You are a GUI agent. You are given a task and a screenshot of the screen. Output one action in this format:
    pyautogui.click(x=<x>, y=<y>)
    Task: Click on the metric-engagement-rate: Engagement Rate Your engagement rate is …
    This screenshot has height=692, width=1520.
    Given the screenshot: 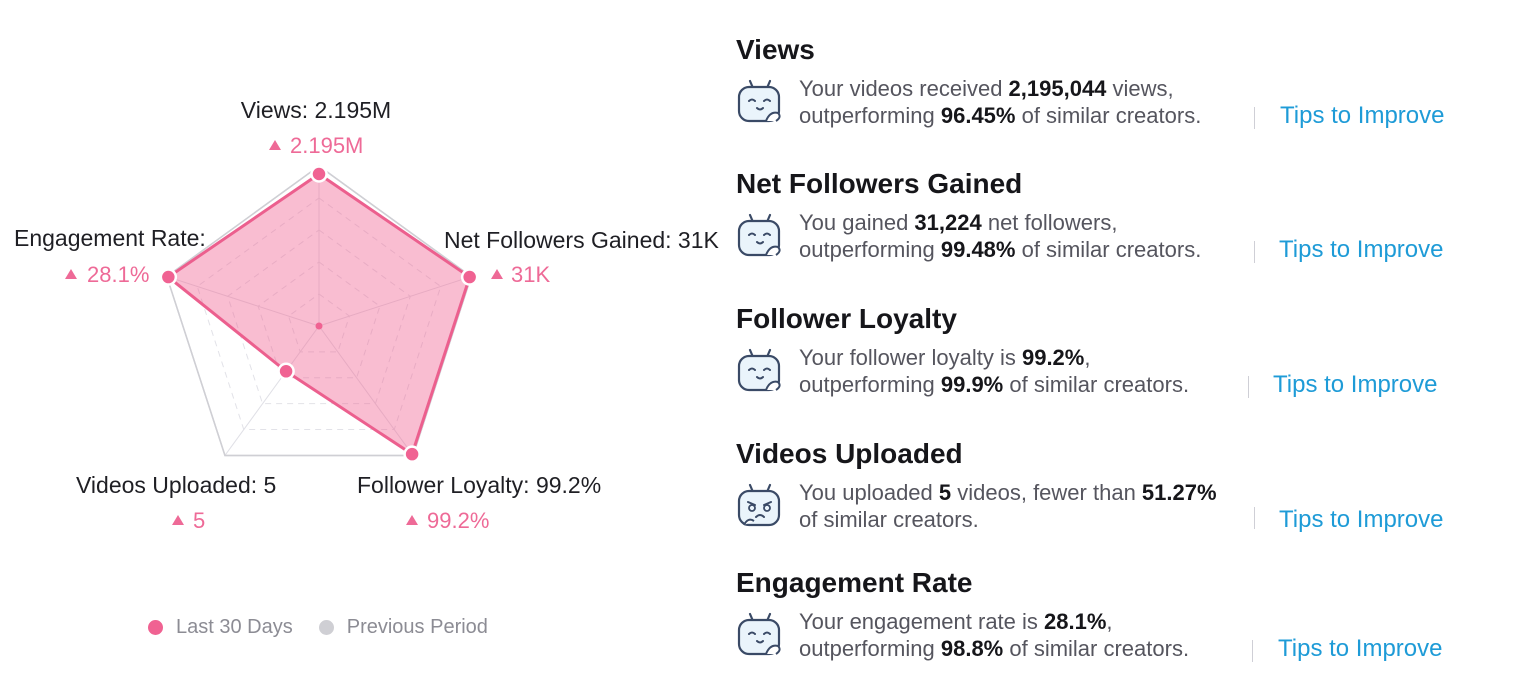 What is the action you would take?
    pyautogui.click(x=1106, y=617)
    